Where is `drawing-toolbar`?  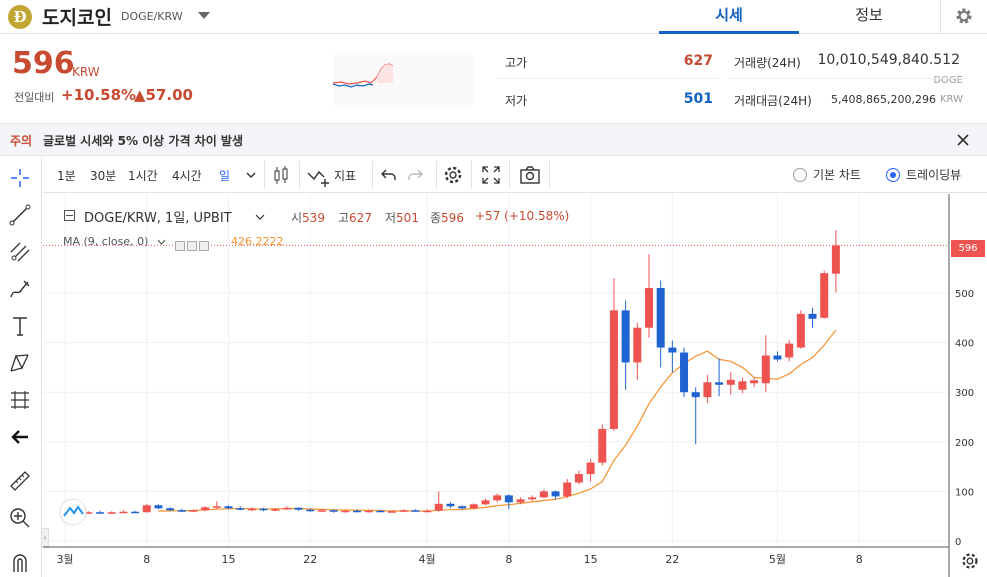 drawing-toolbar is located at coordinates (21, 367).